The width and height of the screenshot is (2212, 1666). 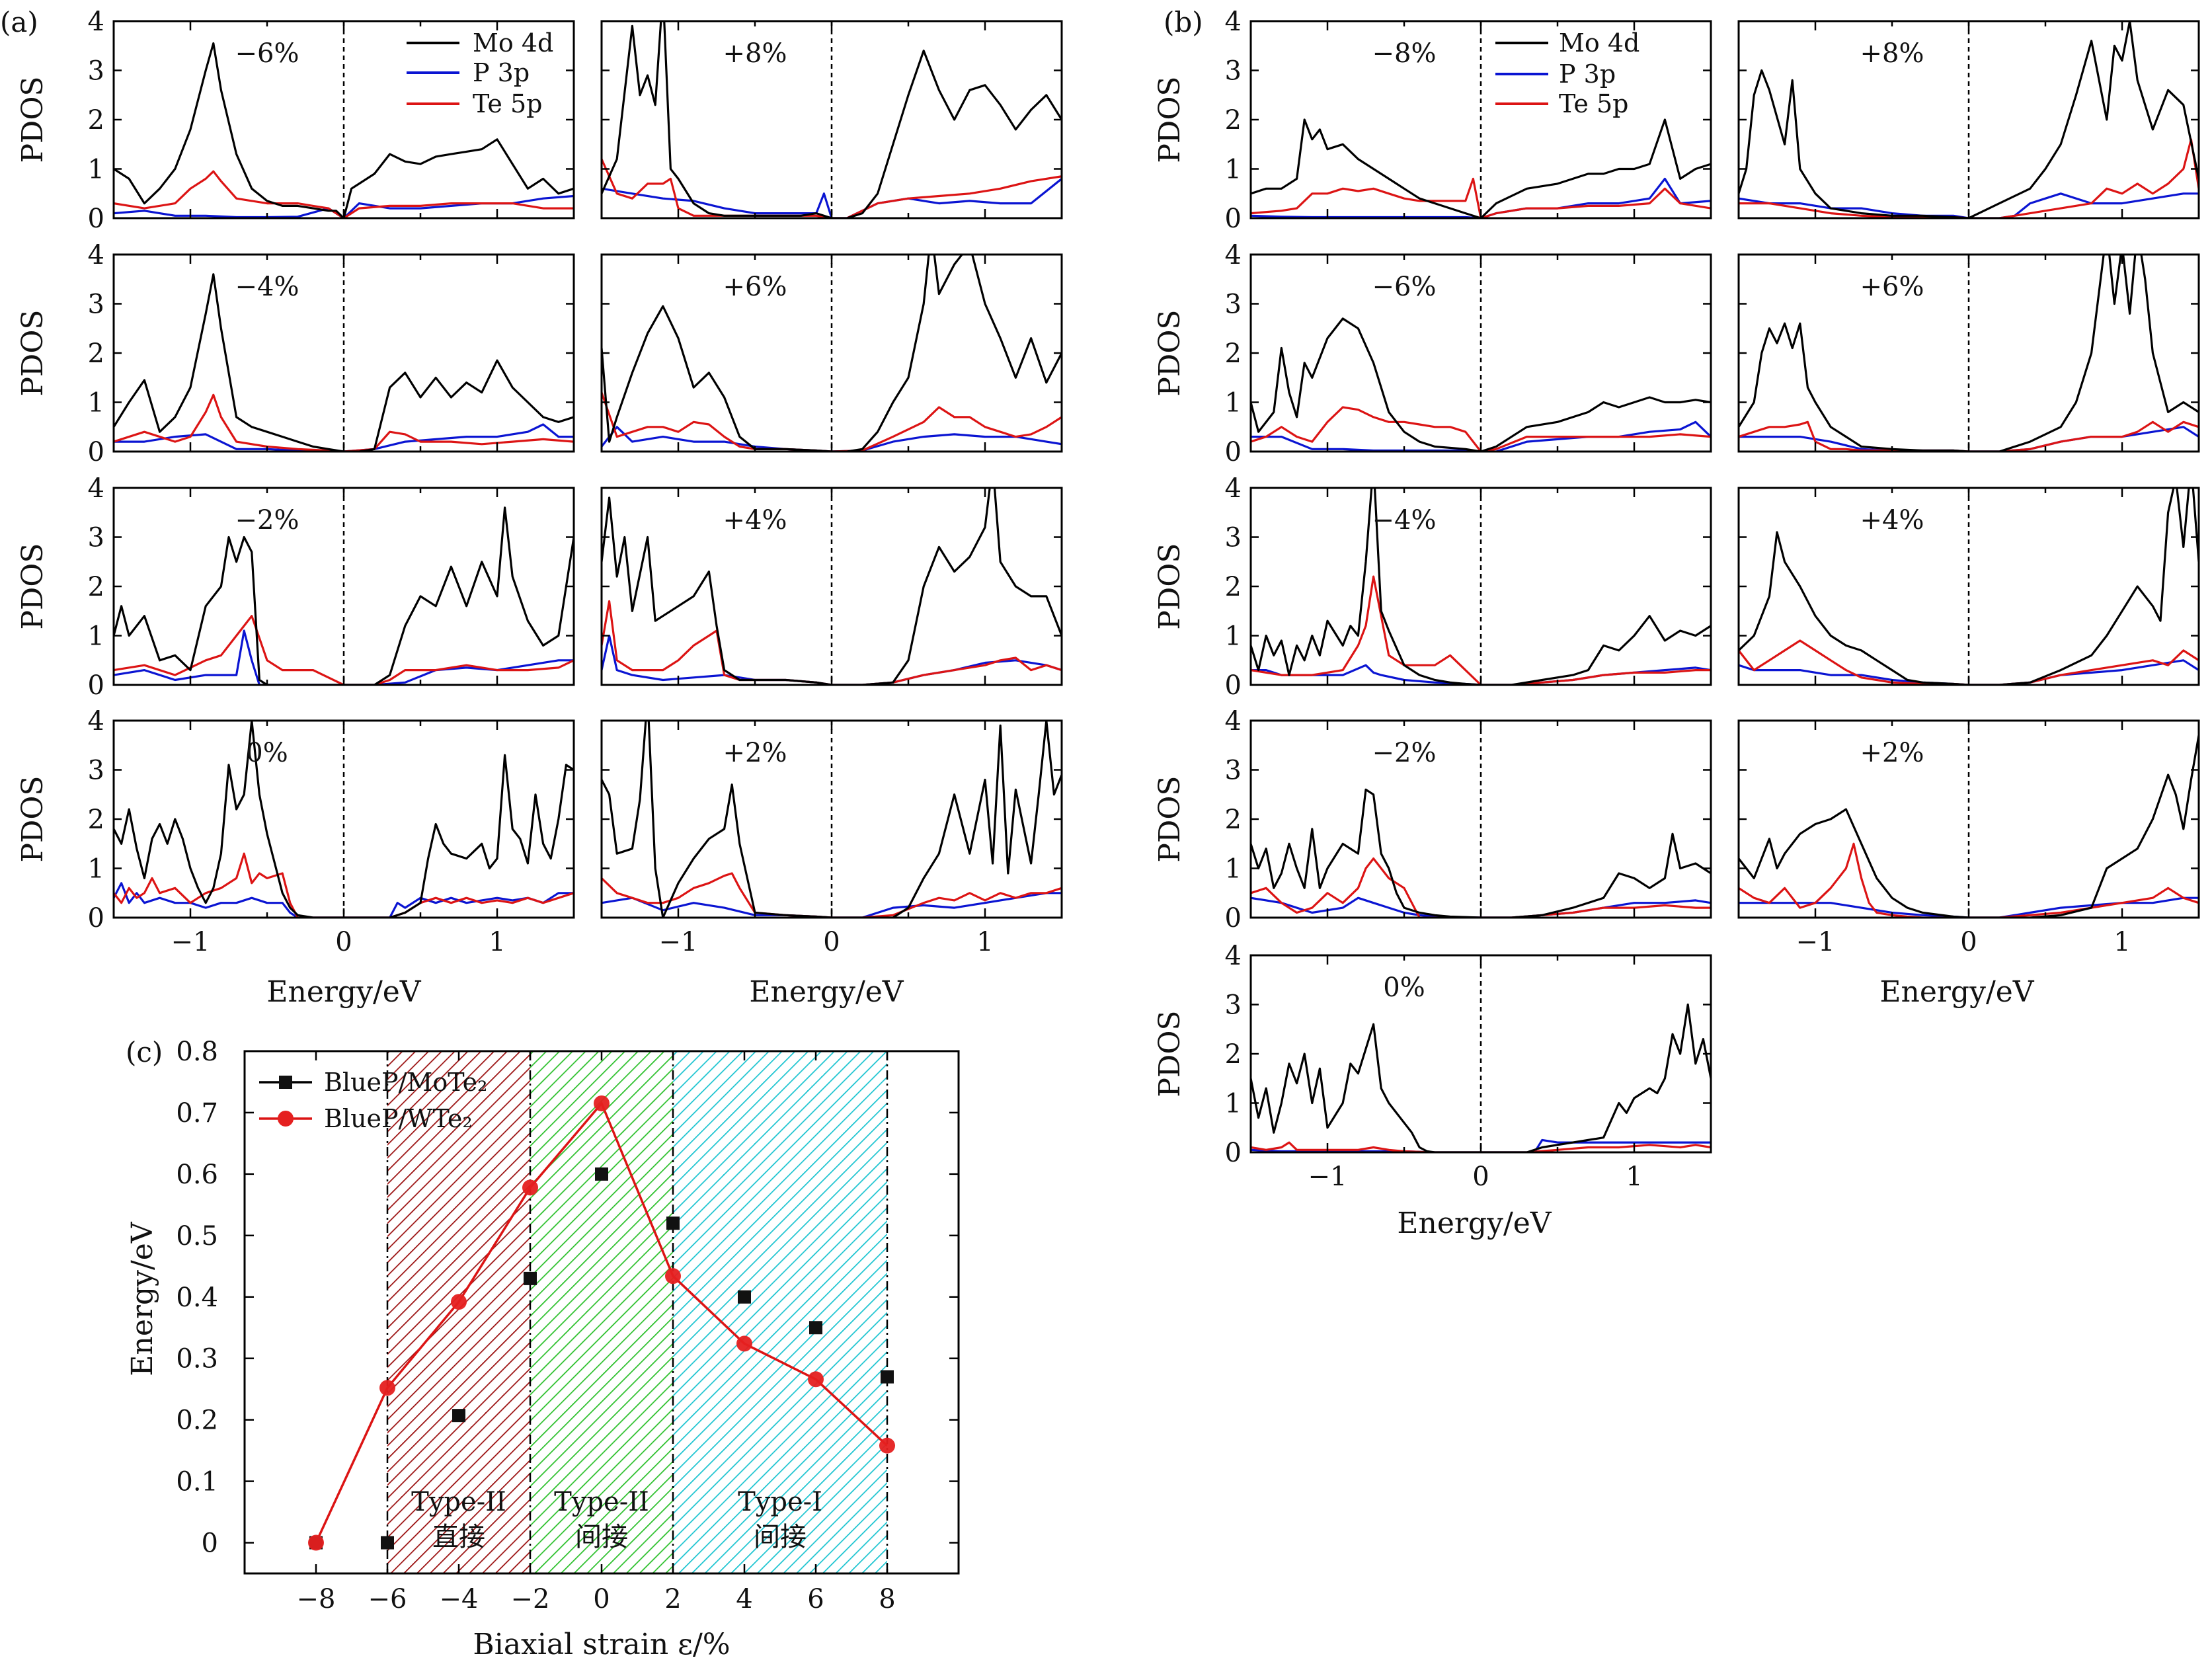 I want to click on c-x-tick-label: 6, so click(x=815, y=1599).